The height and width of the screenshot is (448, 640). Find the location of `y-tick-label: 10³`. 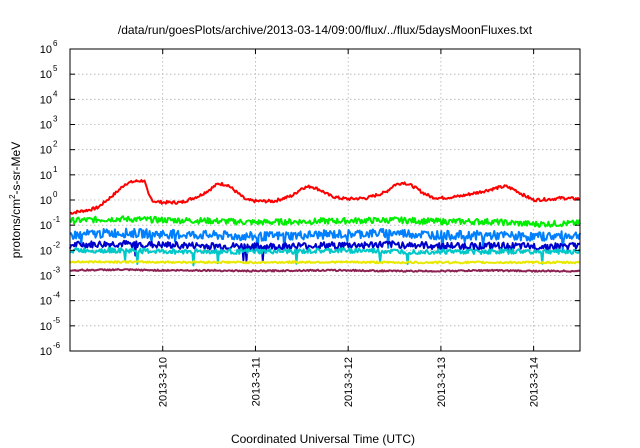

y-tick-label: 10³ is located at coordinates (49, 123).